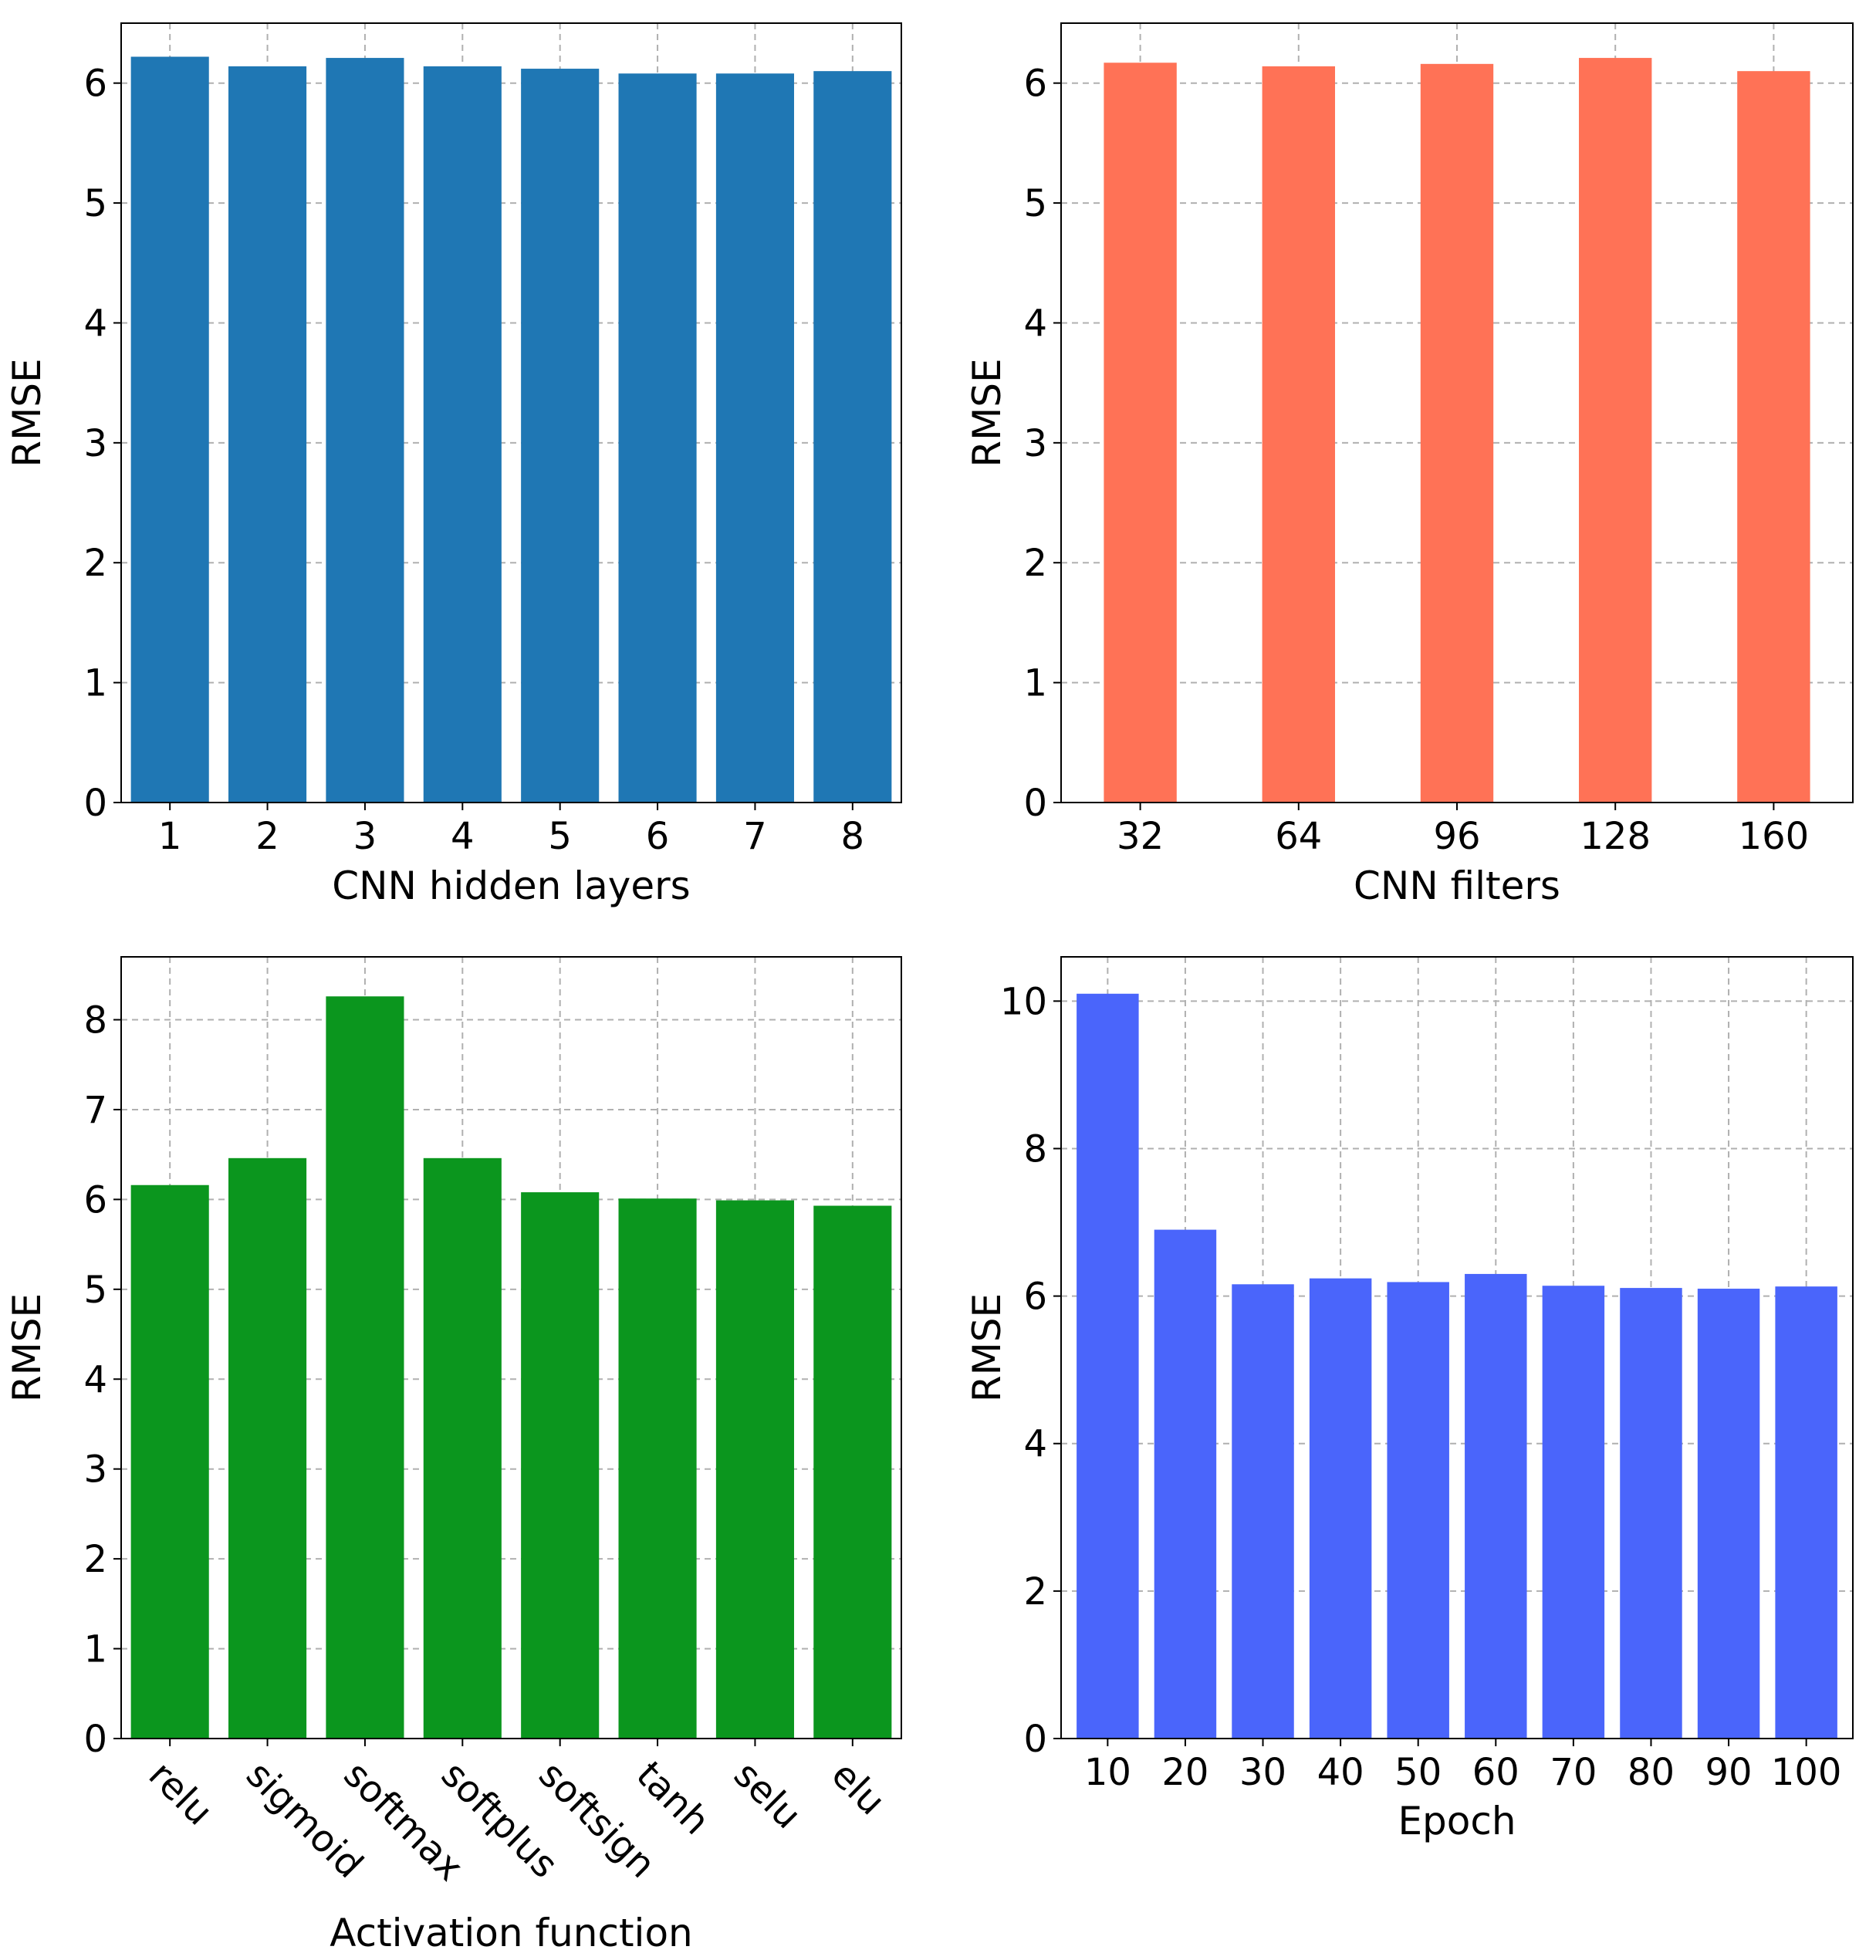  I want to click on x-tick-label: 3, so click(365, 836).